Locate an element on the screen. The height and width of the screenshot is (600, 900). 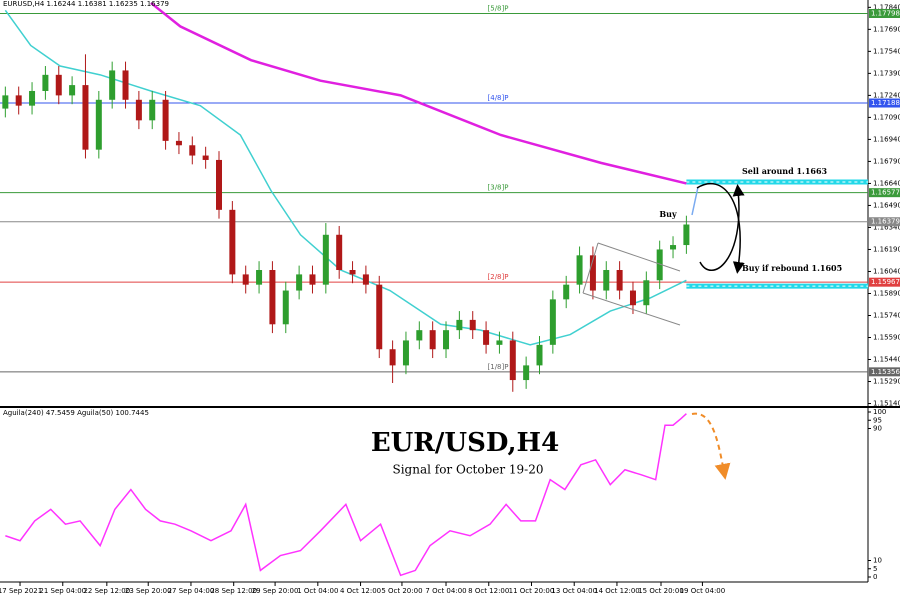
y-tick-label: 1.15140 is located at coordinates (886, 404).